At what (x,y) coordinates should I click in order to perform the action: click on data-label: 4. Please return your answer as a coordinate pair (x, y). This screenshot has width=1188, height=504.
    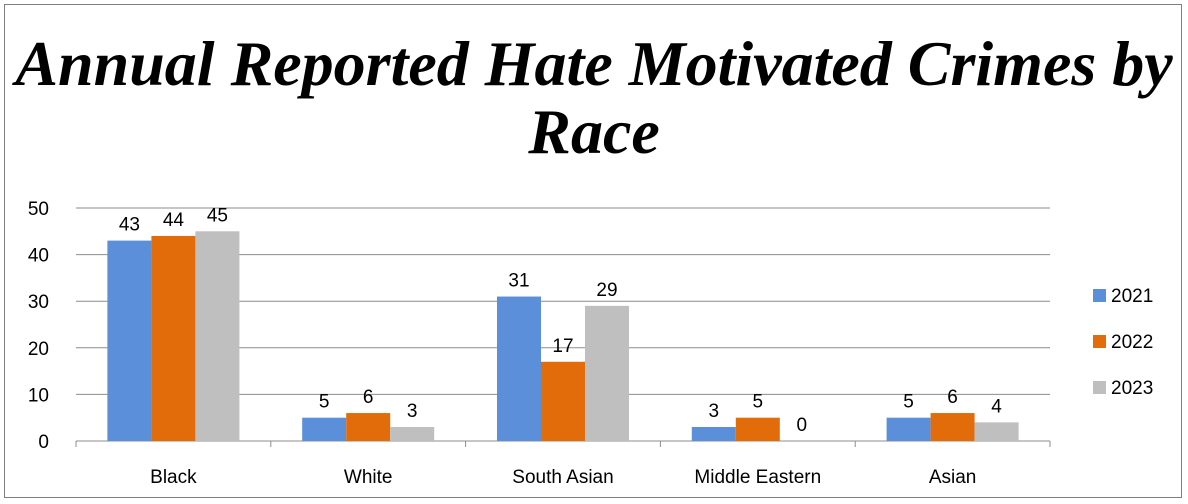
    Looking at the image, I should click on (996, 406).